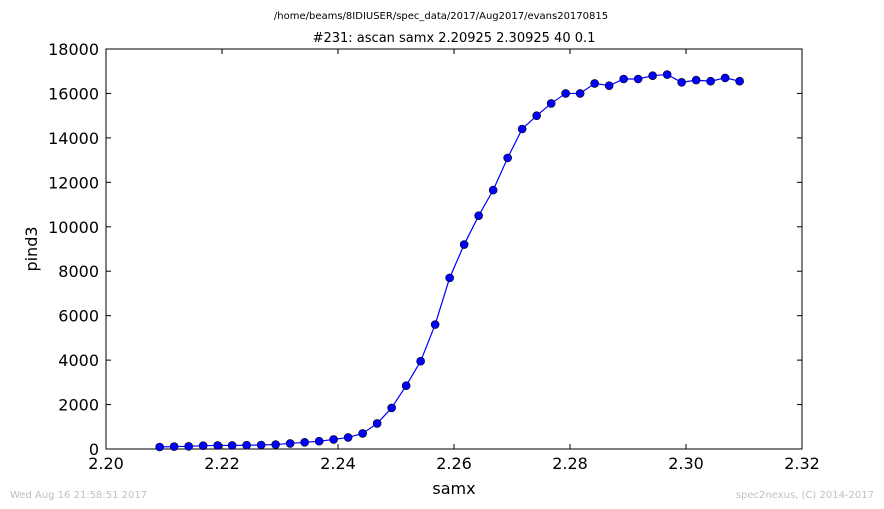 Image resolution: width=884 pixels, height=509 pixels. Describe the element at coordinates (453, 488) in the screenshot. I see `x-axis-label: samx` at that location.